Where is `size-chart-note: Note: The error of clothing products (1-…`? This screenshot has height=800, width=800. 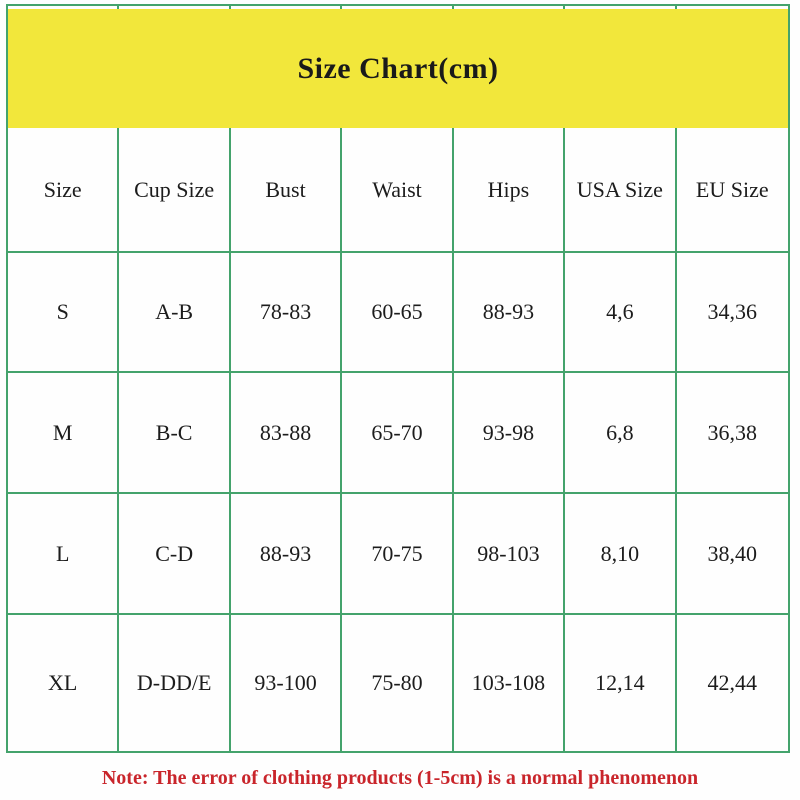
size-chart-note: Note: The error of clothing products (1-… is located at coordinates (400, 778).